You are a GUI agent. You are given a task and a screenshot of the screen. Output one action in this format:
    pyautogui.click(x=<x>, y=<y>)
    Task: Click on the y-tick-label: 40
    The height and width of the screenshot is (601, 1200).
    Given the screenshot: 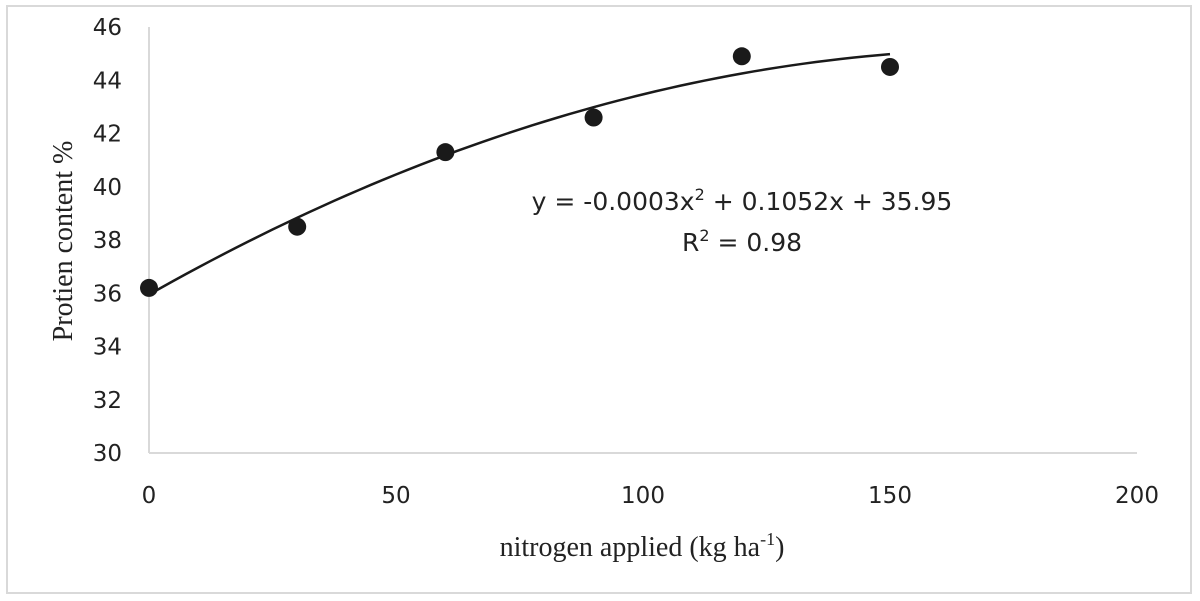 What is the action you would take?
    pyautogui.click(x=107, y=188)
    